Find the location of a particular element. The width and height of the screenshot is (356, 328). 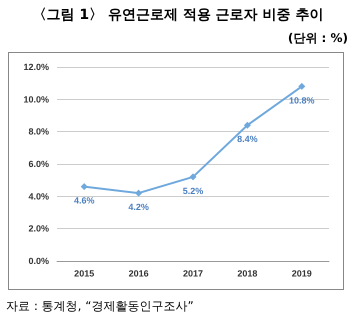

y-tick-label: 8.0% is located at coordinates (38, 131).